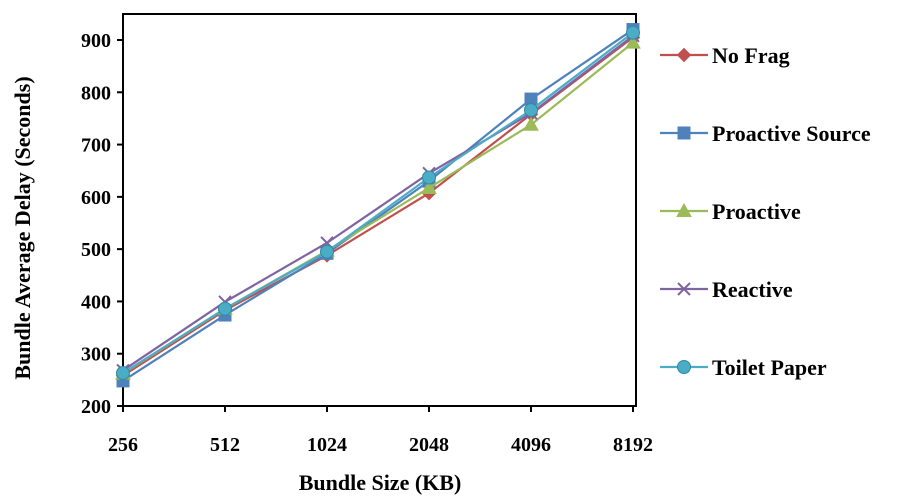 This screenshot has height=497, width=922. I want to click on legend-entry: Proactive Source, so click(765, 133).